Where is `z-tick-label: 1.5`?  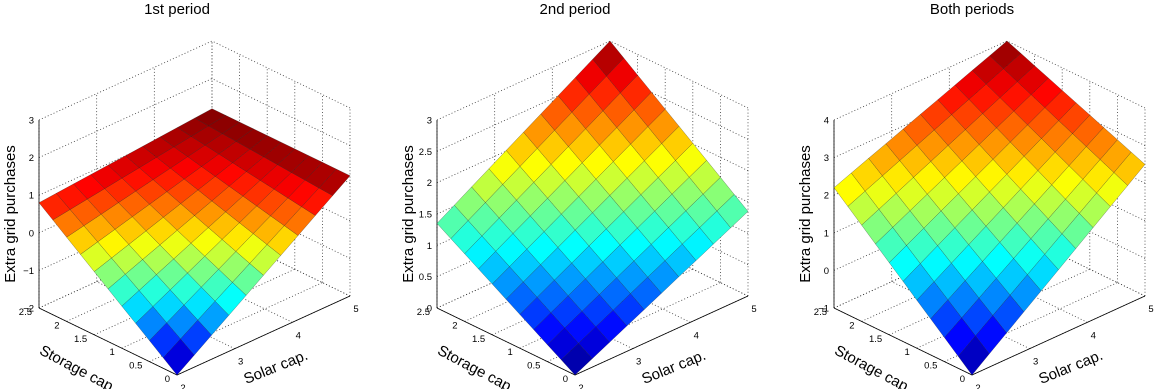 z-tick-label: 1.5 is located at coordinates (425, 215).